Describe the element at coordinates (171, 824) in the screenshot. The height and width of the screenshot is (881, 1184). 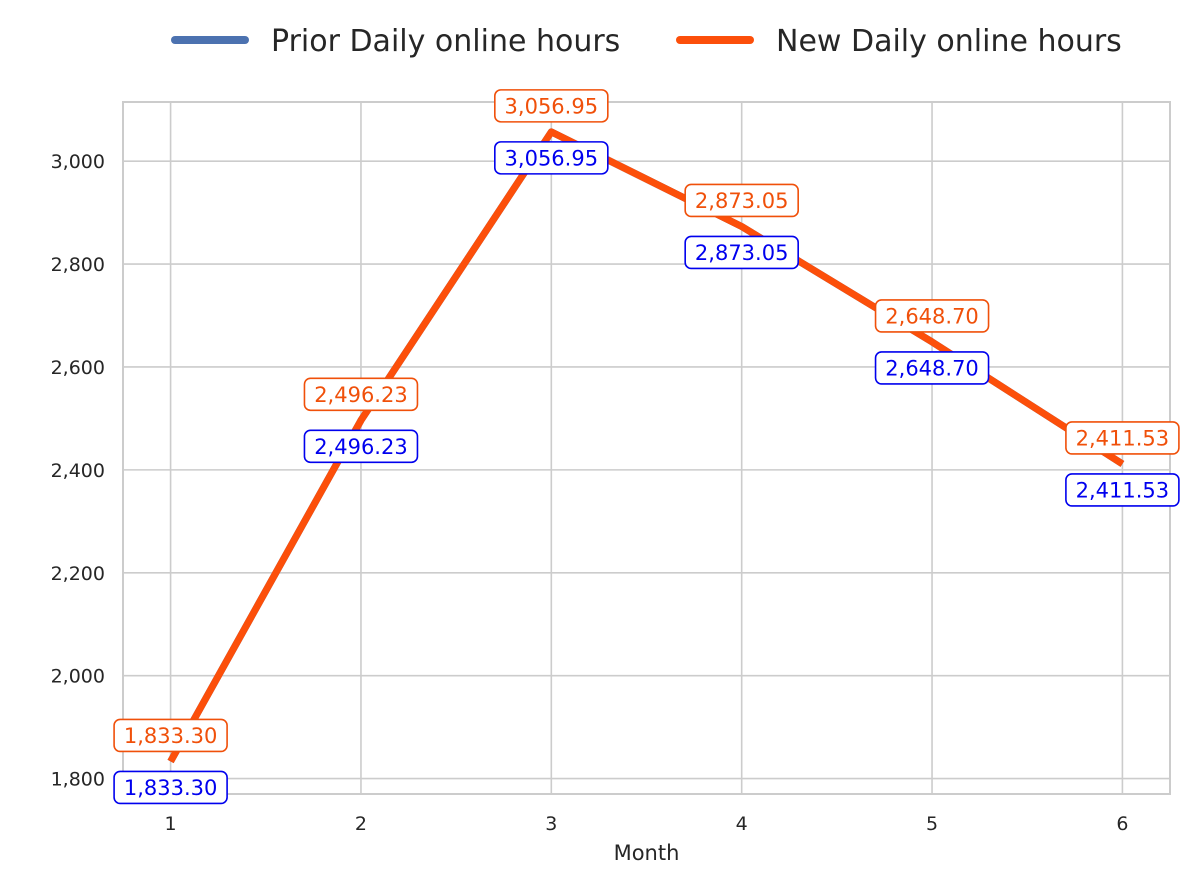
I see `x-tick-label: 1` at that location.